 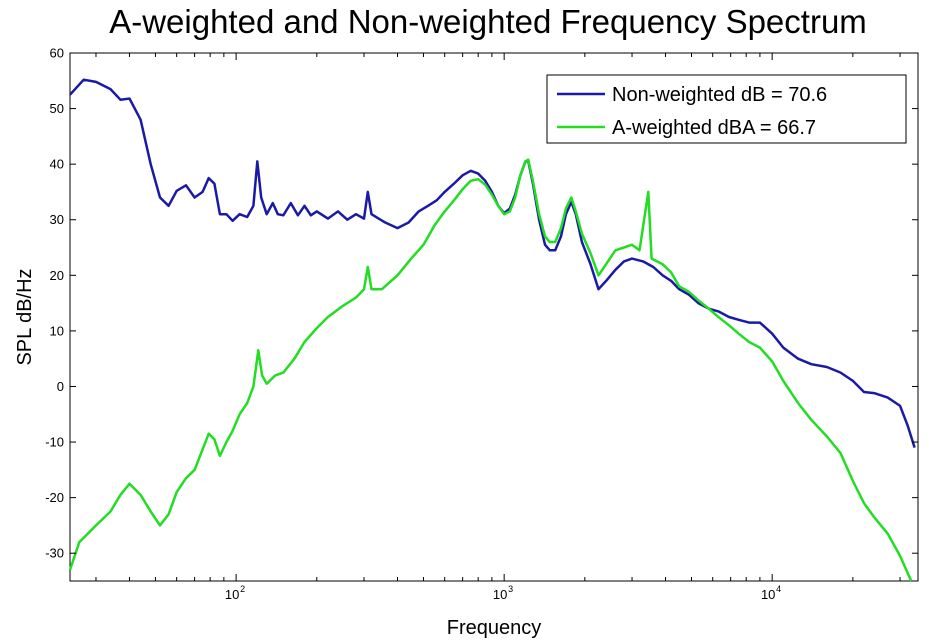 I want to click on y-tick-label: 50, so click(x=57, y=108).